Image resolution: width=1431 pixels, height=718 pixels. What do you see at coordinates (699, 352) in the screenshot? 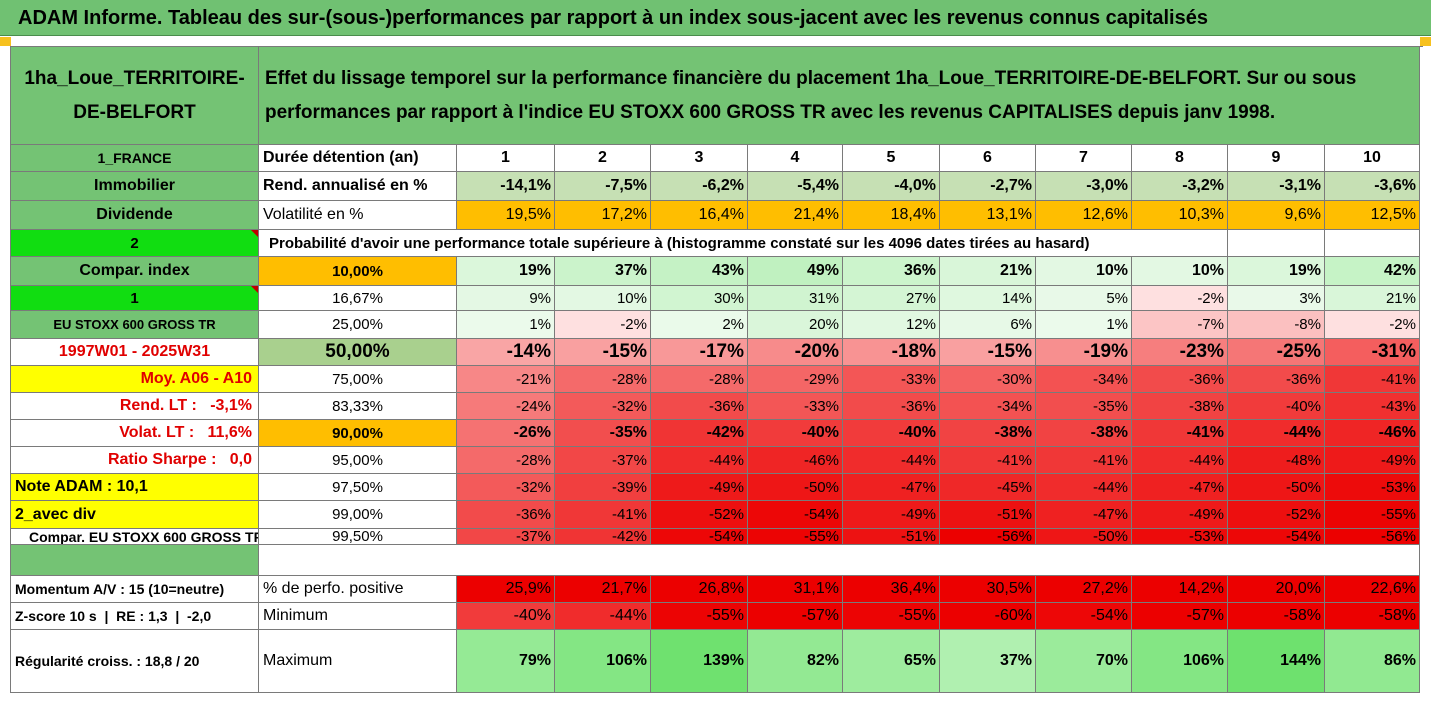
I see `percentile-value: -17%` at bounding box center [699, 352].